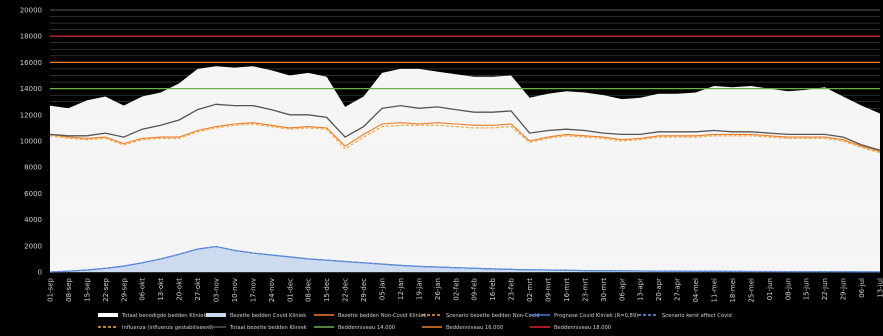 This screenshot has height=336, width=883. Describe the element at coordinates (807, 289) in the screenshot. I see `x-tick-label: 15-jun` at that location.